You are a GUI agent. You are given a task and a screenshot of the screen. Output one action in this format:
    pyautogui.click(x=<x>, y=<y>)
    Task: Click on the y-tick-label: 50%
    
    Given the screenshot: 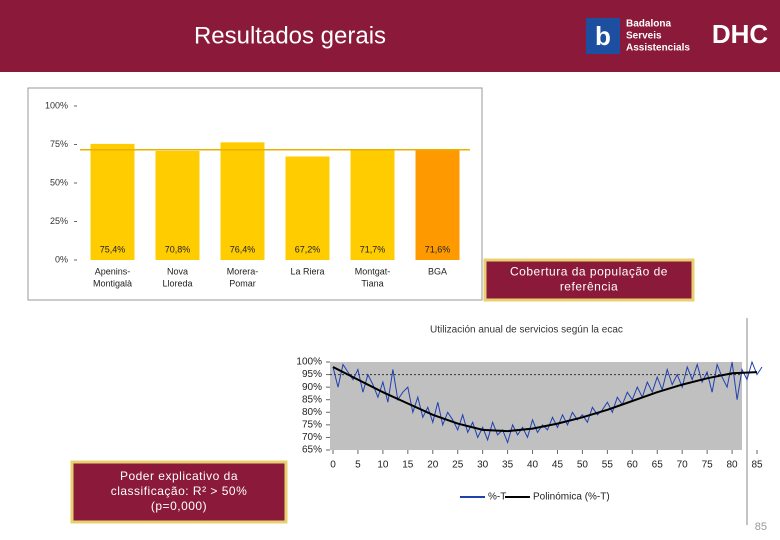 What is the action you would take?
    pyautogui.click(x=59, y=182)
    